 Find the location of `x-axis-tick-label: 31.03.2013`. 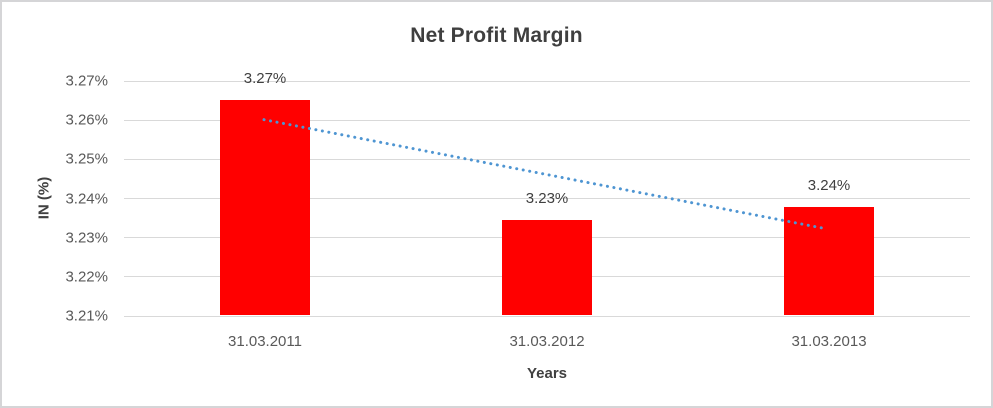

x-axis-tick-label: 31.03.2013 is located at coordinates (829, 341).